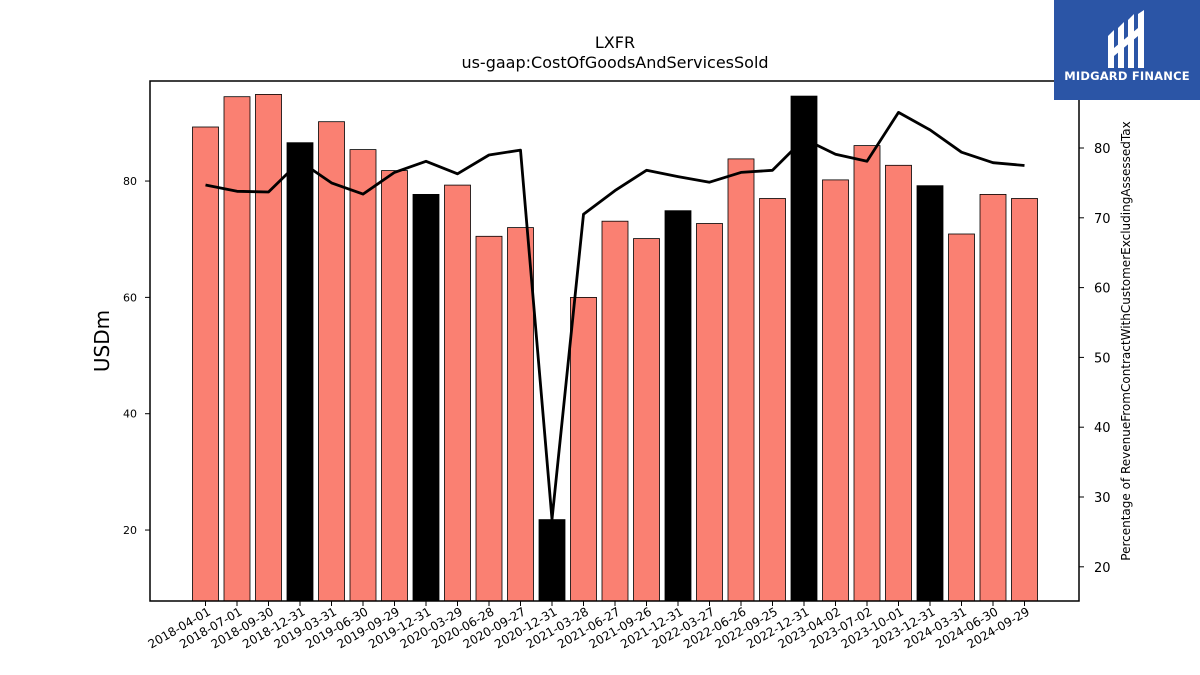  What do you see at coordinates (1102, 428) in the screenshot?
I see `y2-tick-label: 40` at bounding box center [1102, 428].